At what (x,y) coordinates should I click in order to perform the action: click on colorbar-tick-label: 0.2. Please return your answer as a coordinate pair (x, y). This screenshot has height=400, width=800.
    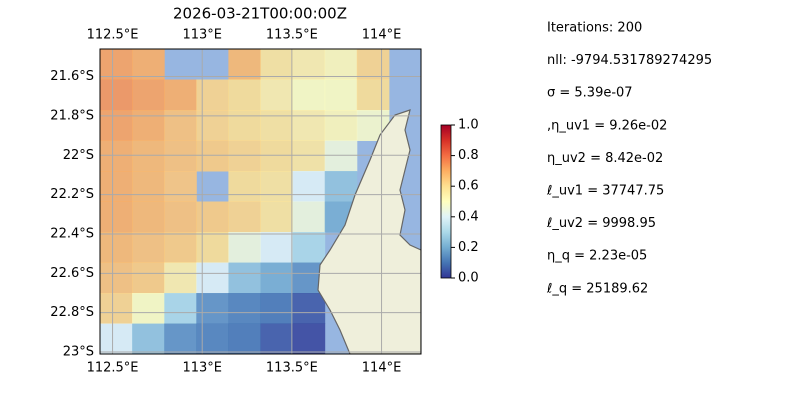
    Looking at the image, I should click on (468, 247).